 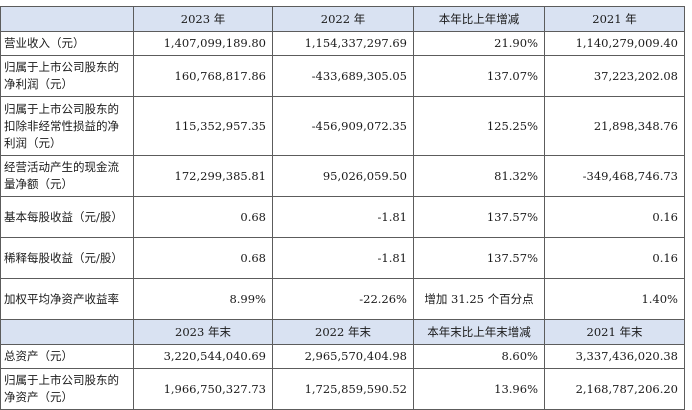 I want to click on value-2023-end: 1,966,750,327.73, so click(x=203, y=389).